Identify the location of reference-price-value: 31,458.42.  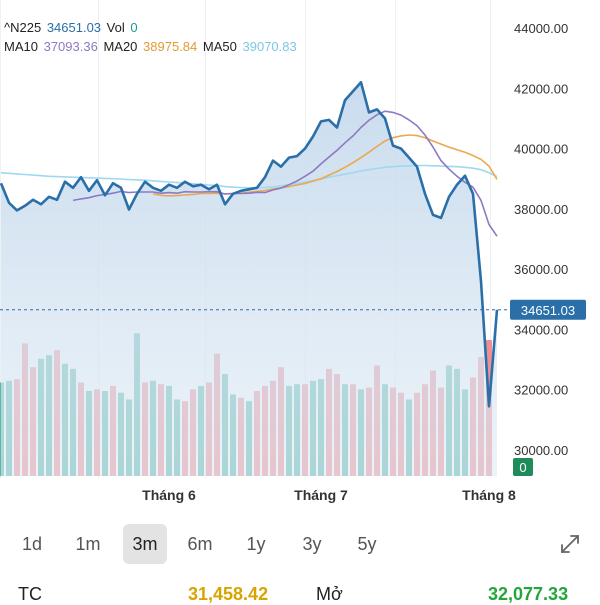
(228, 594).